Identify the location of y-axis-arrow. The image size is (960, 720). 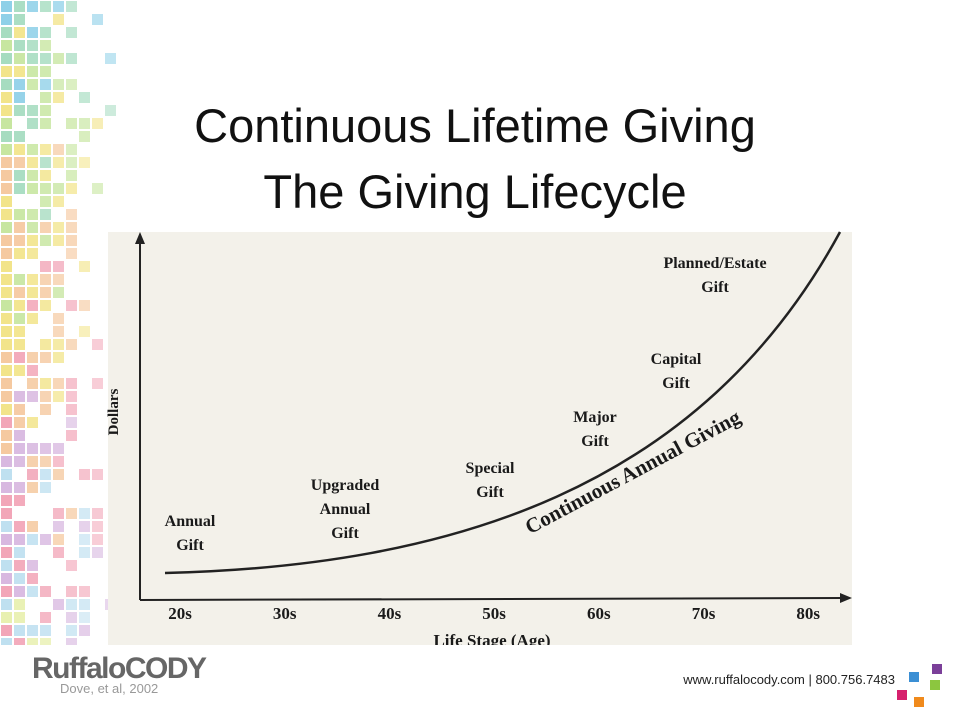
(140, 238).